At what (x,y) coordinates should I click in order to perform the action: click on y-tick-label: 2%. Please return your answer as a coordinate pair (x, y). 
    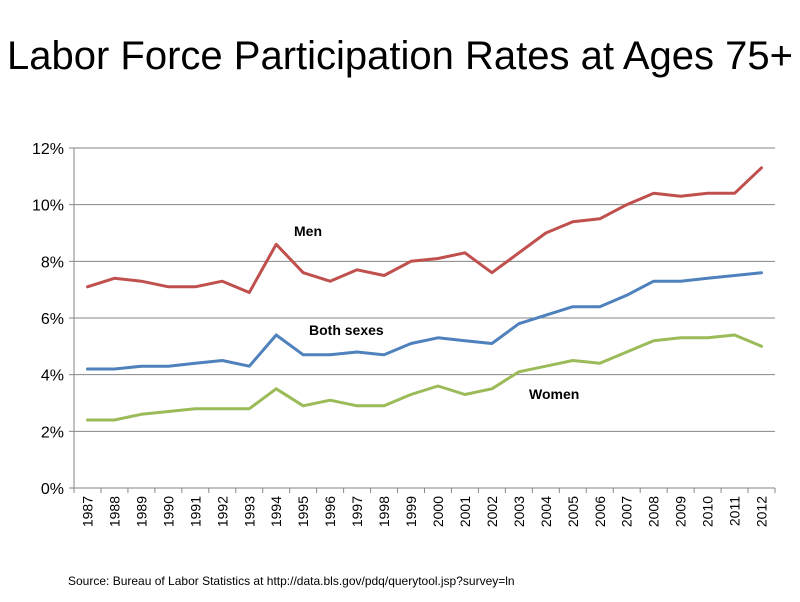
    Looking at the image, I should click on (52, 432).